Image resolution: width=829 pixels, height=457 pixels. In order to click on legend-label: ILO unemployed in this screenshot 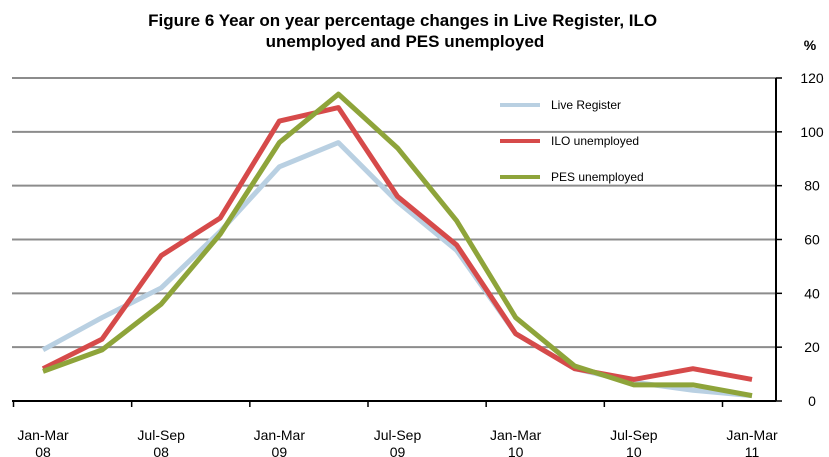, I will do `click(595, 141)`.